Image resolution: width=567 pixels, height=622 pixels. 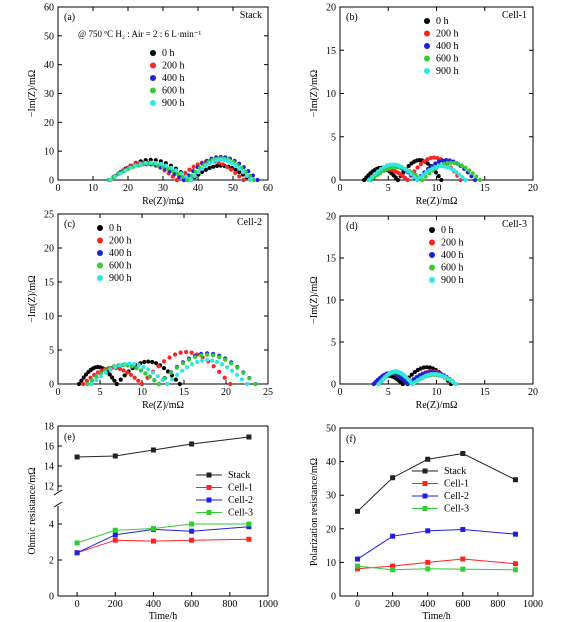 I want to click on x-tick-label: 5, so click(x=388, y=392).